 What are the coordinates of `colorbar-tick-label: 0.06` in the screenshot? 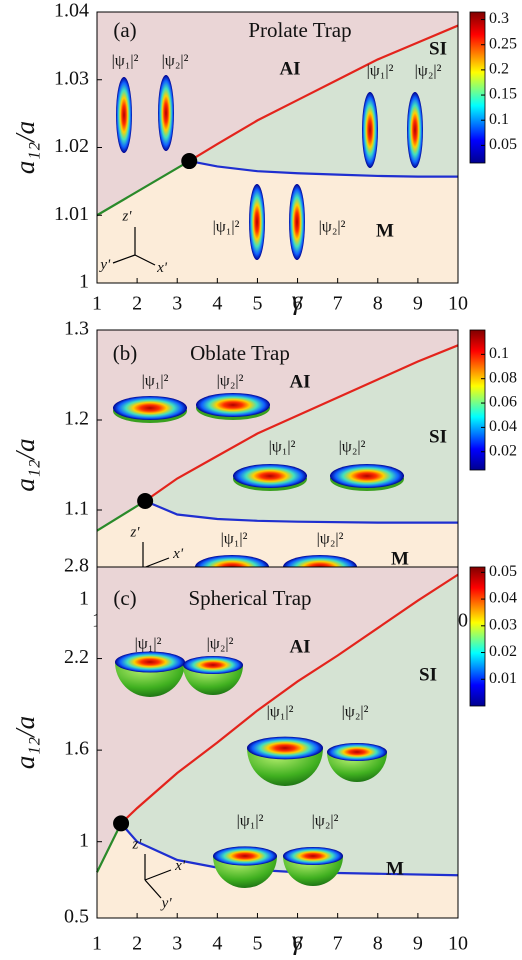 It's located at (503, 402).